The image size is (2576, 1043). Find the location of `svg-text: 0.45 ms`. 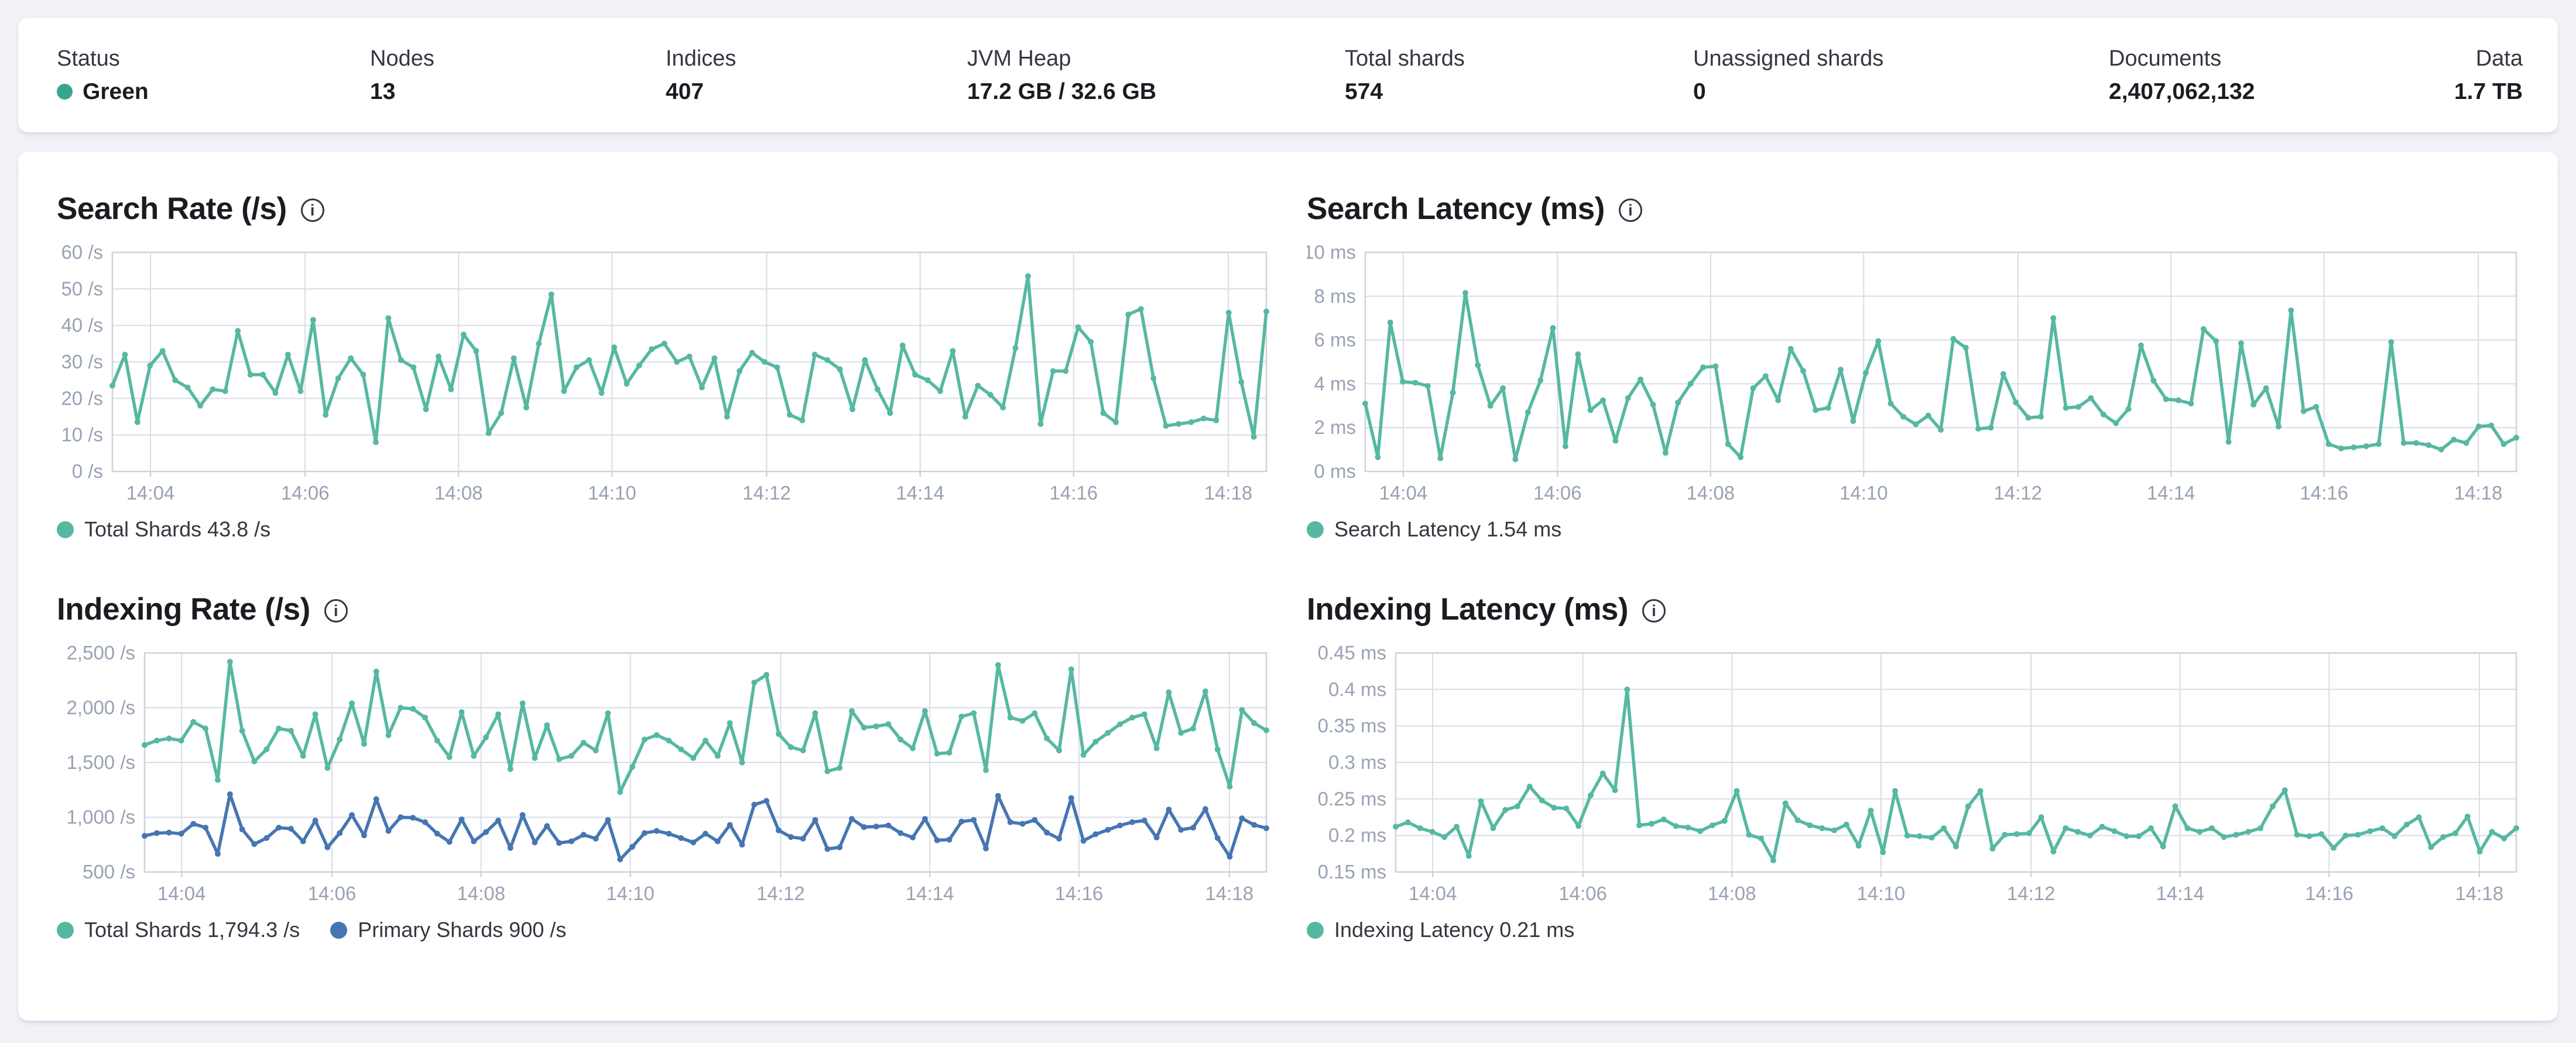

svg-text: 0.45 ms is located at coordinates (1352, 654).